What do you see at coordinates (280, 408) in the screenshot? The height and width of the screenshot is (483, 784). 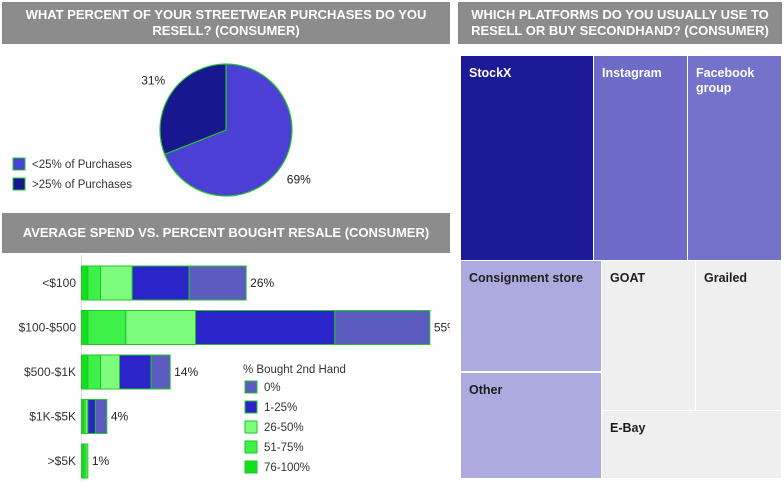 I see `bar-legend-label-1-25: 1-25%` at bounding box center [280, 408].